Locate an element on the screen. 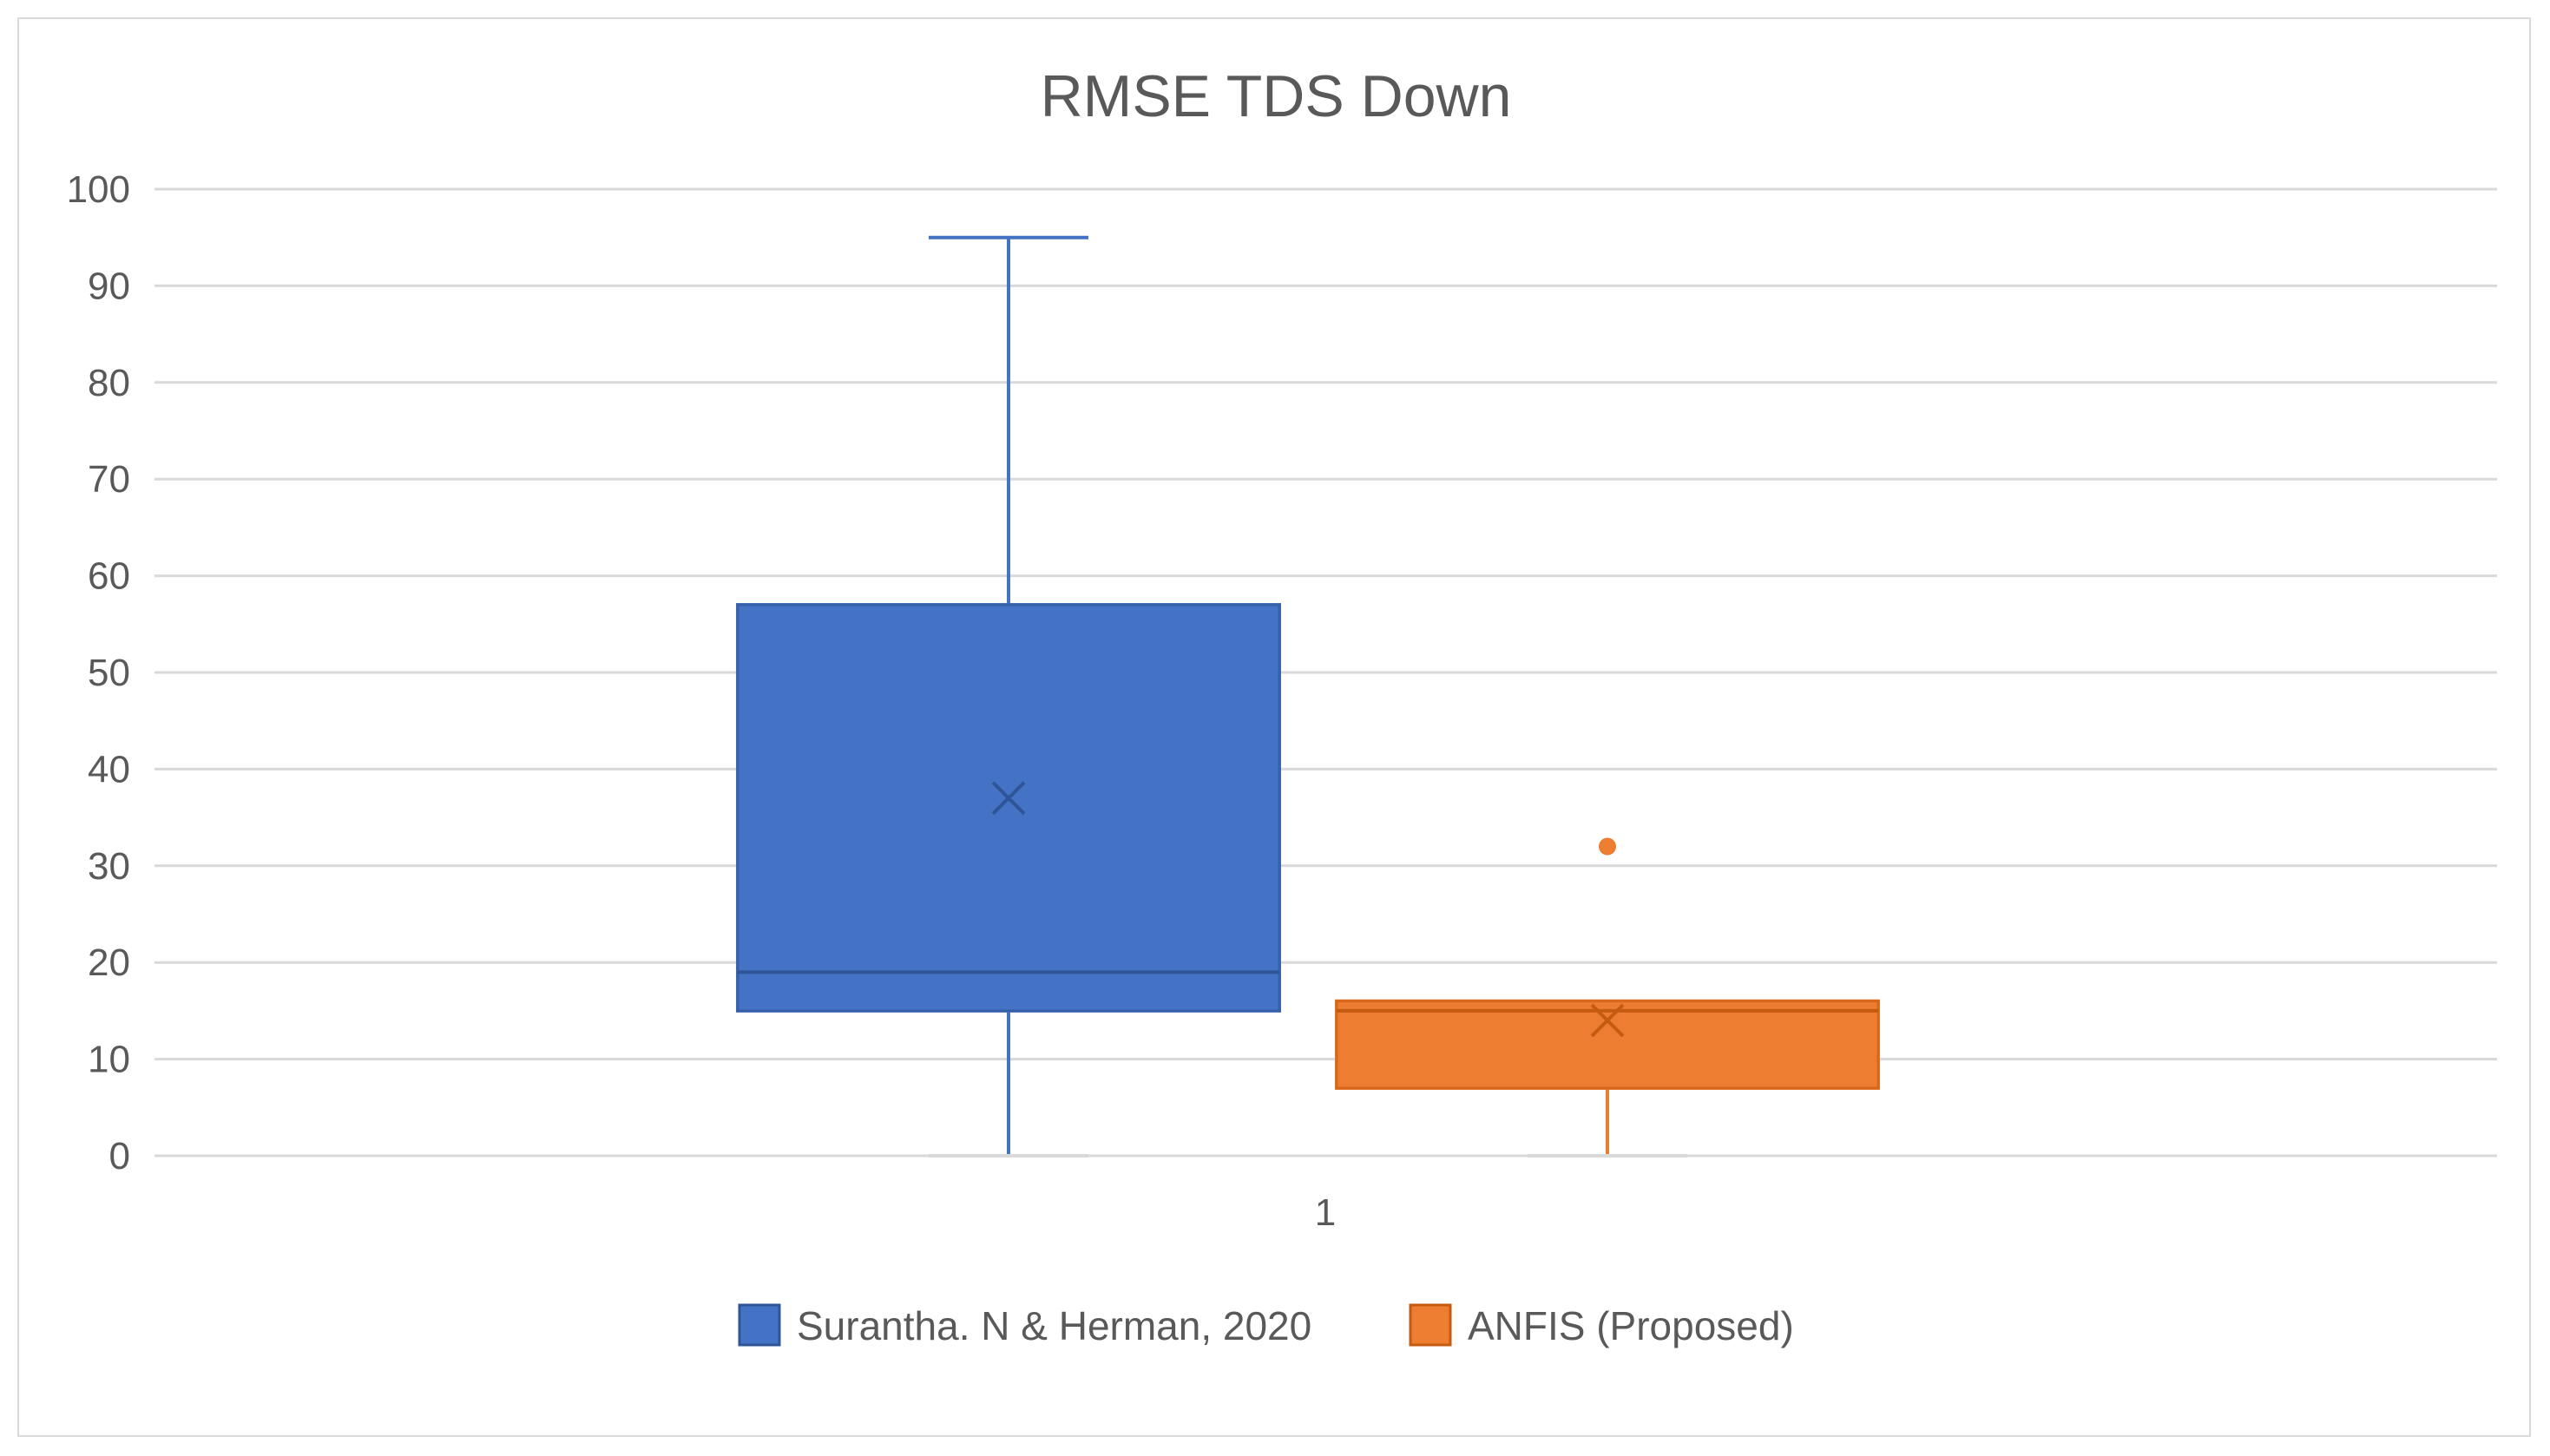 The height and width of the screenshot is (1456, 2550). y-tick-label: 10 is located at coordinates (109, 1060).